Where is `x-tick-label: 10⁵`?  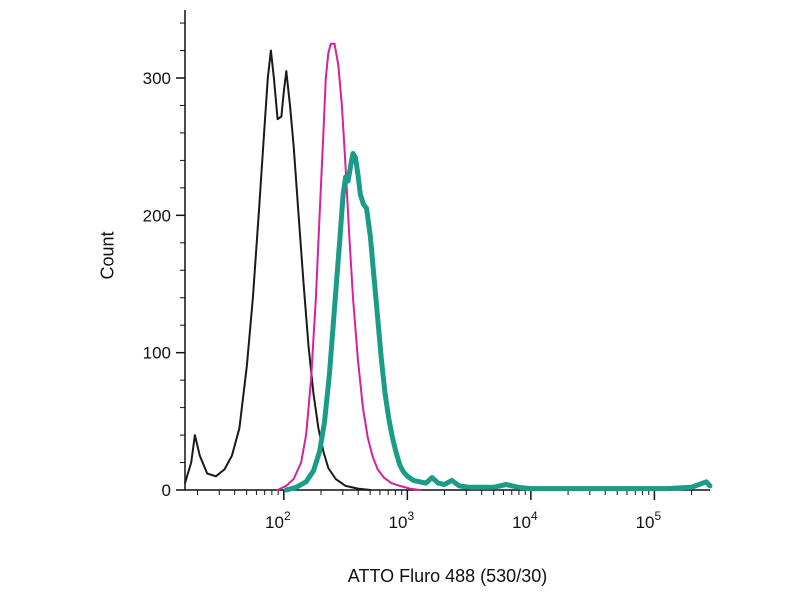
x-tick-label: 10⁵ is located at coordinates (649, 520).